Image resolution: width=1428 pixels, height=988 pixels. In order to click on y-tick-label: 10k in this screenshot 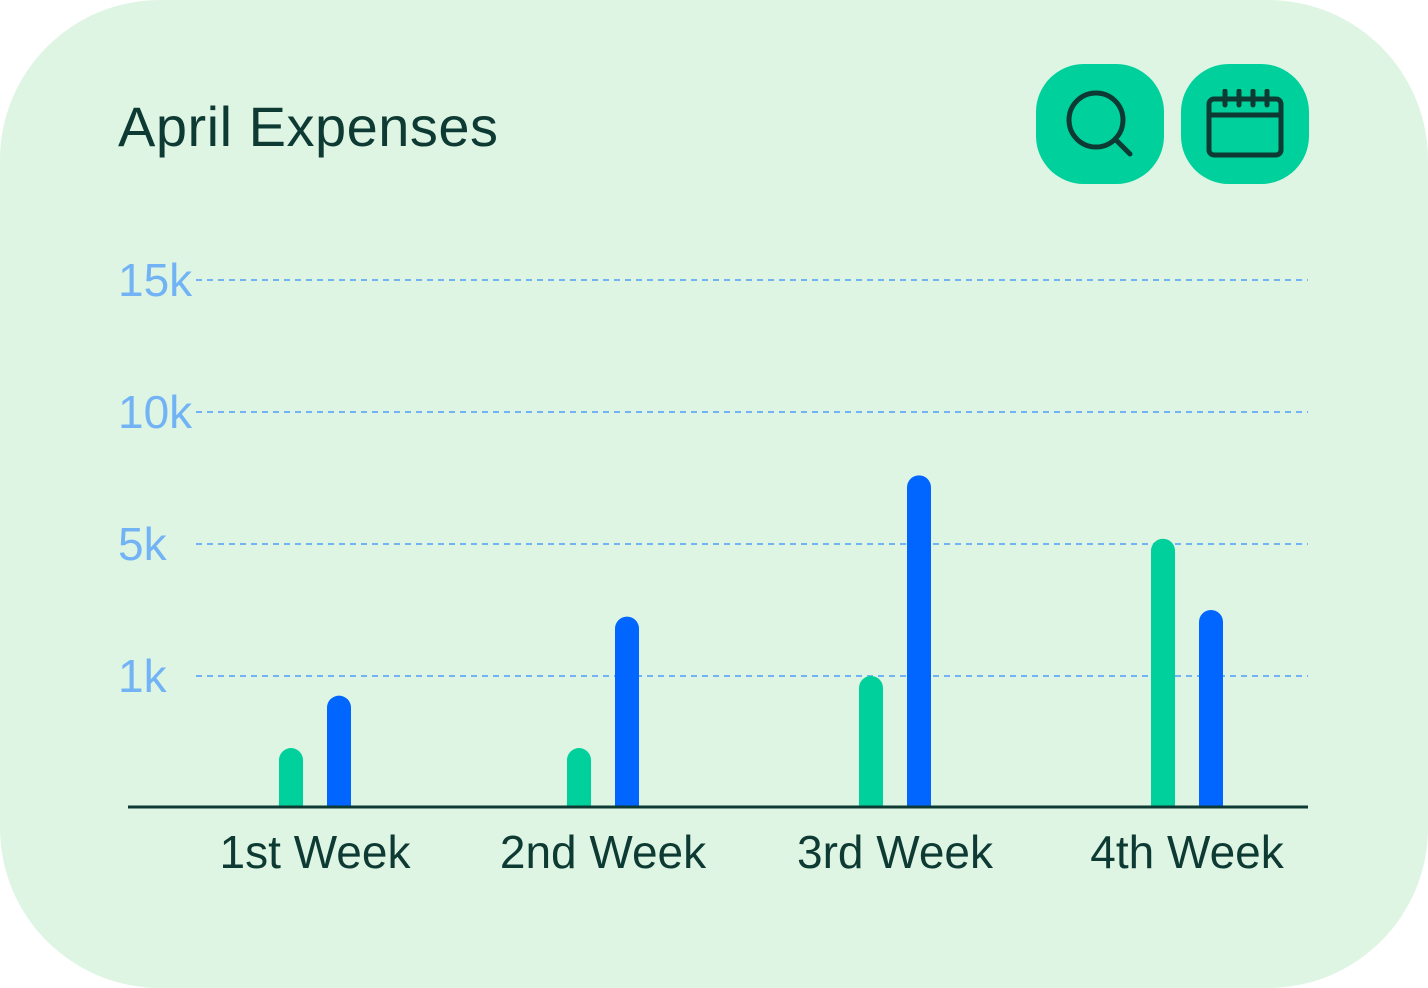, I will do `click(155, 412)`.